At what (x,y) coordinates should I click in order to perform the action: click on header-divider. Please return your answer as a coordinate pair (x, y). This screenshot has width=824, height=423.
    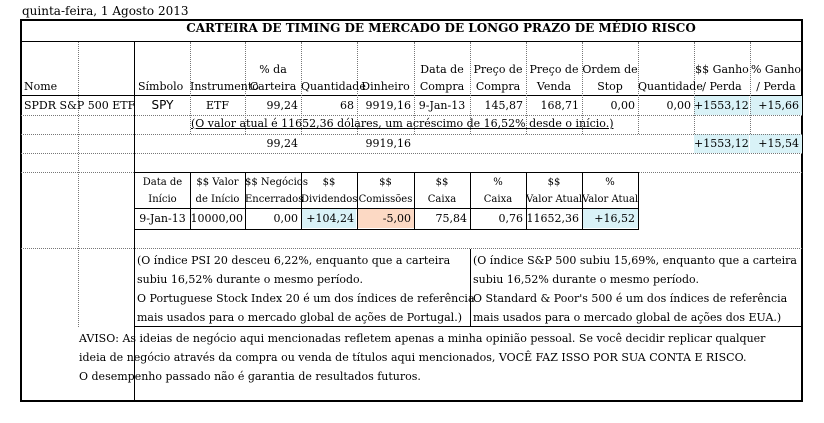
    Looking at the image, I should click on (411, 95).